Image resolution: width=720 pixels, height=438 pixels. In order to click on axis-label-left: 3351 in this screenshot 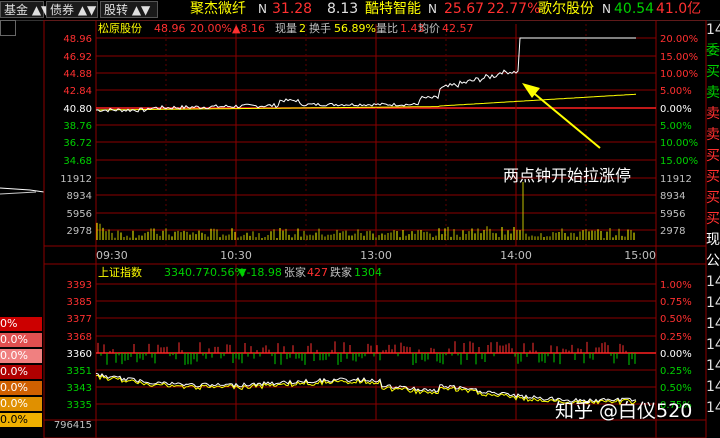, I will do `click(79, 371)`.